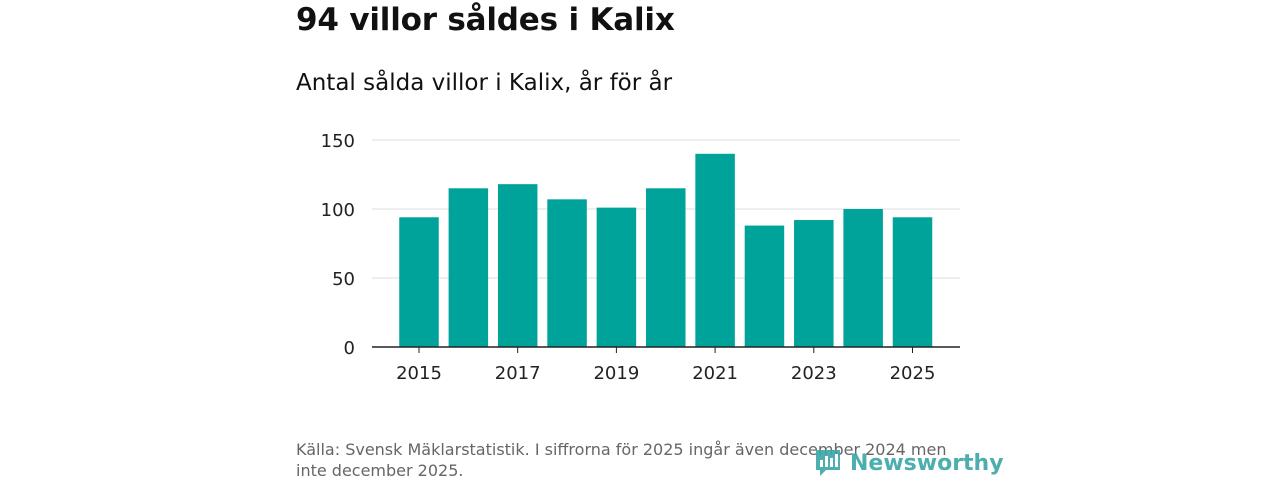 The image size is (1280, 481). I want to click on bar-2015, so click(419, 282).